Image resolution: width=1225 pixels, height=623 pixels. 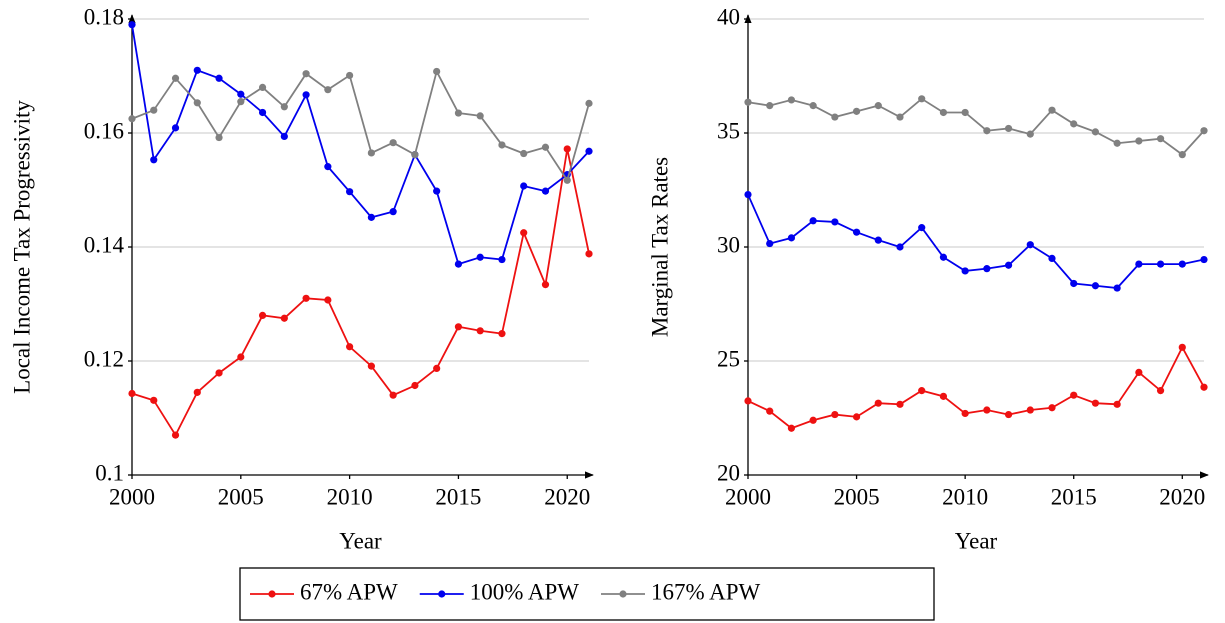 What do you see at coordinates (728, 358) in the screenshot?
I see `y-tick-label: 25` at bounding box center [728, 358].